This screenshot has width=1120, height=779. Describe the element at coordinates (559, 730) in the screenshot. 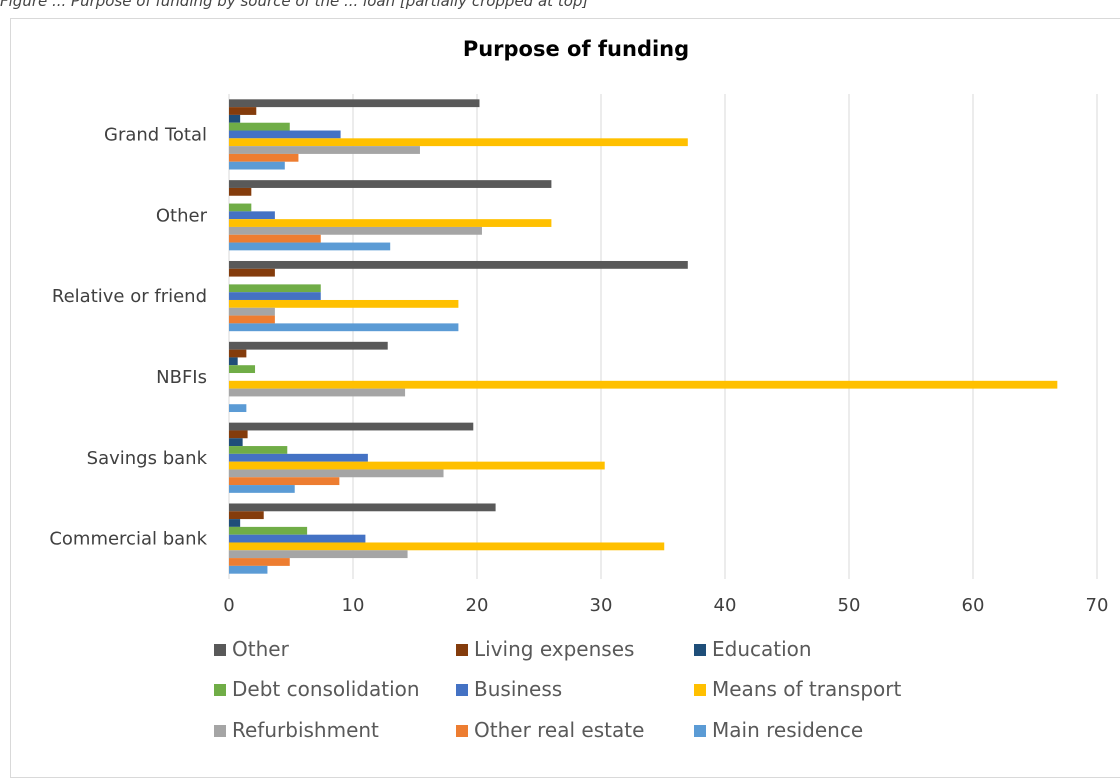

I see `legend-label-other-real-estate: Other real estate` at that location.